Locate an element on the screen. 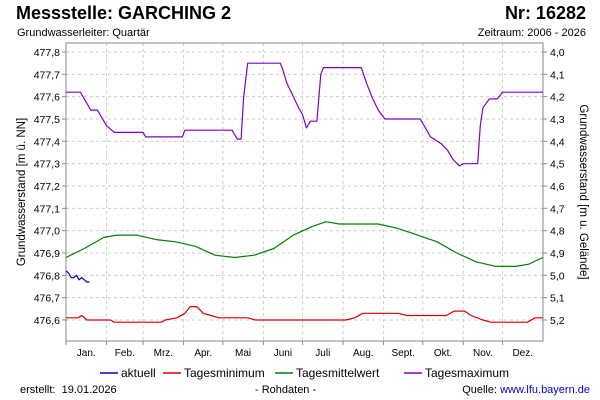 The width and height of the screenshot is (600, 400). source-info: Quelle: www.lfu.bayern.de is located at coordinates (526, 390).